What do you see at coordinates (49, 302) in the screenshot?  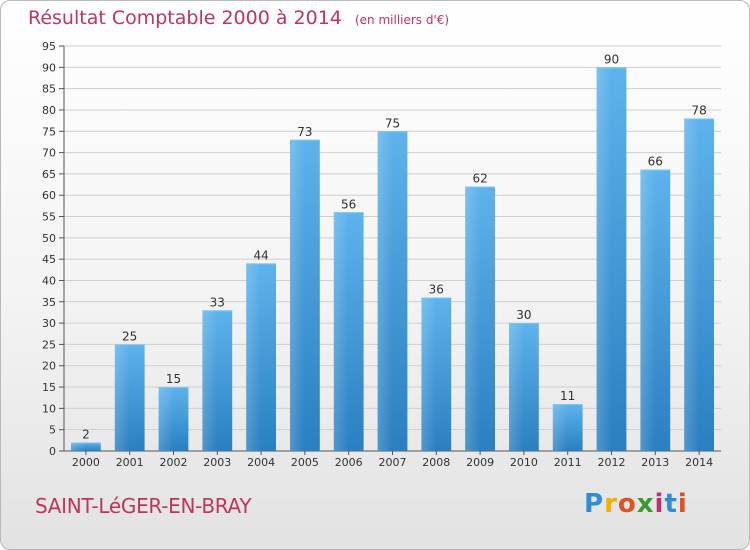 I see `y-tick-label: 35` at bounding box center [49, 302].